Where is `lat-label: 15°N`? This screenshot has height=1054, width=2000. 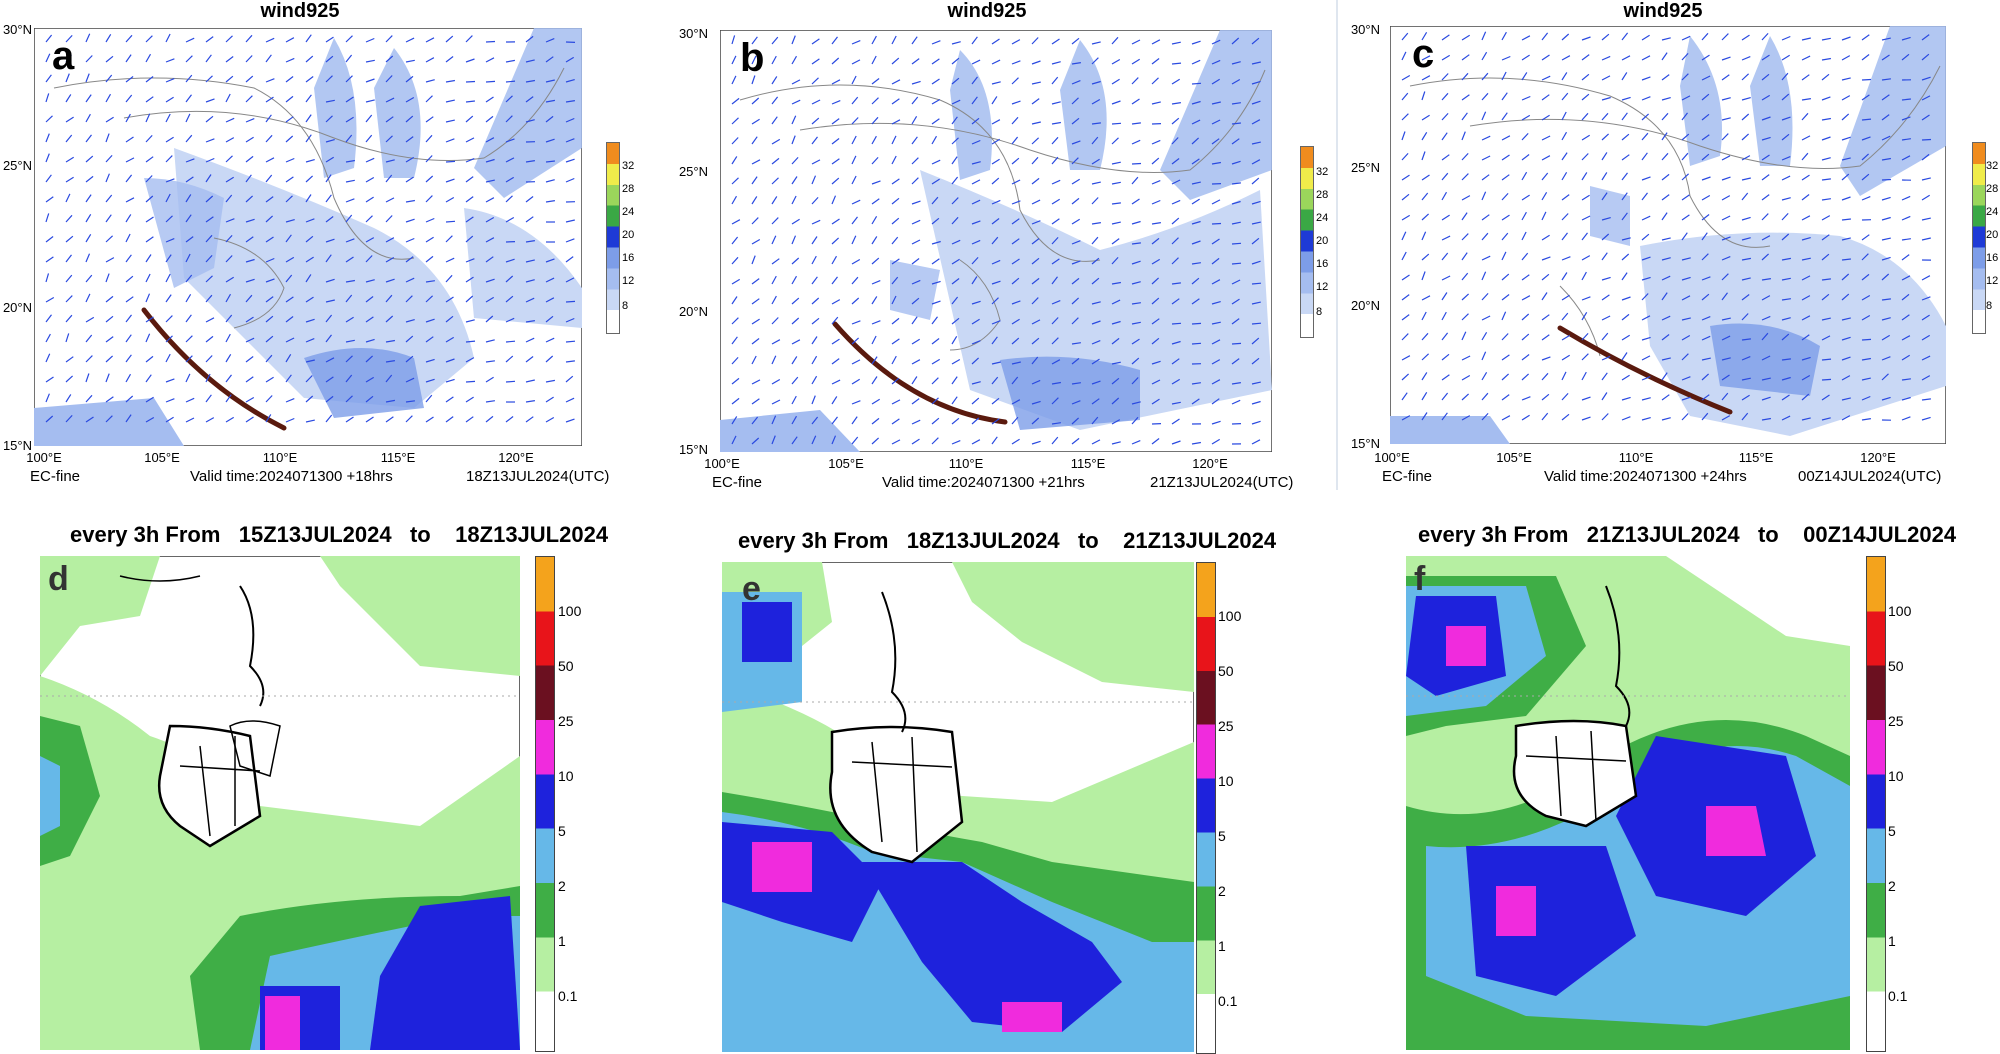
lat-label: 15°N is located at coordinates (1365, 443).